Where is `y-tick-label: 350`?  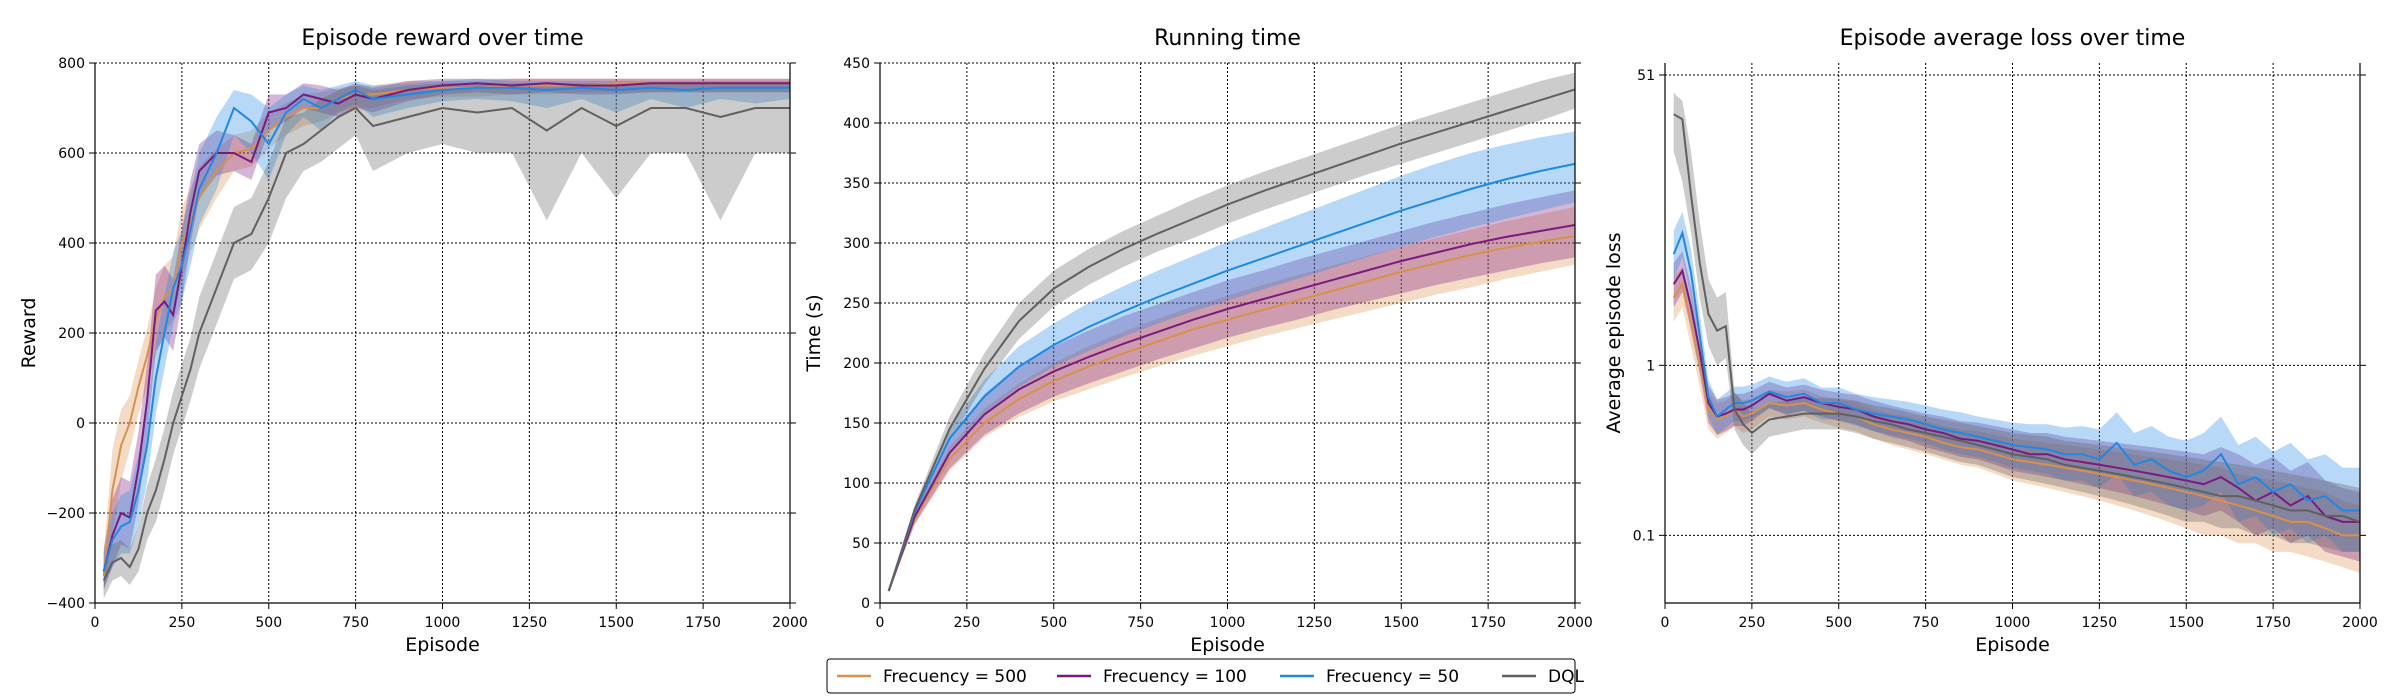
y-tick-label: 350 is located at coordinates (856, 184).